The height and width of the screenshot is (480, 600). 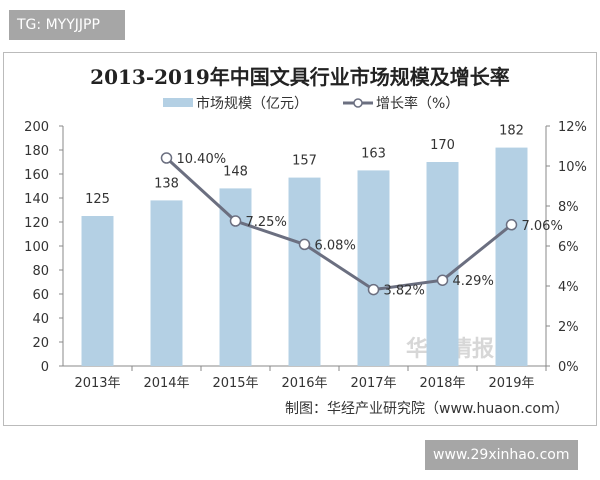 What do you see at coordinates (202, 159) in the screenshot?
I see `growth-data-label: 10.40%` at bounding box center [202, 159].